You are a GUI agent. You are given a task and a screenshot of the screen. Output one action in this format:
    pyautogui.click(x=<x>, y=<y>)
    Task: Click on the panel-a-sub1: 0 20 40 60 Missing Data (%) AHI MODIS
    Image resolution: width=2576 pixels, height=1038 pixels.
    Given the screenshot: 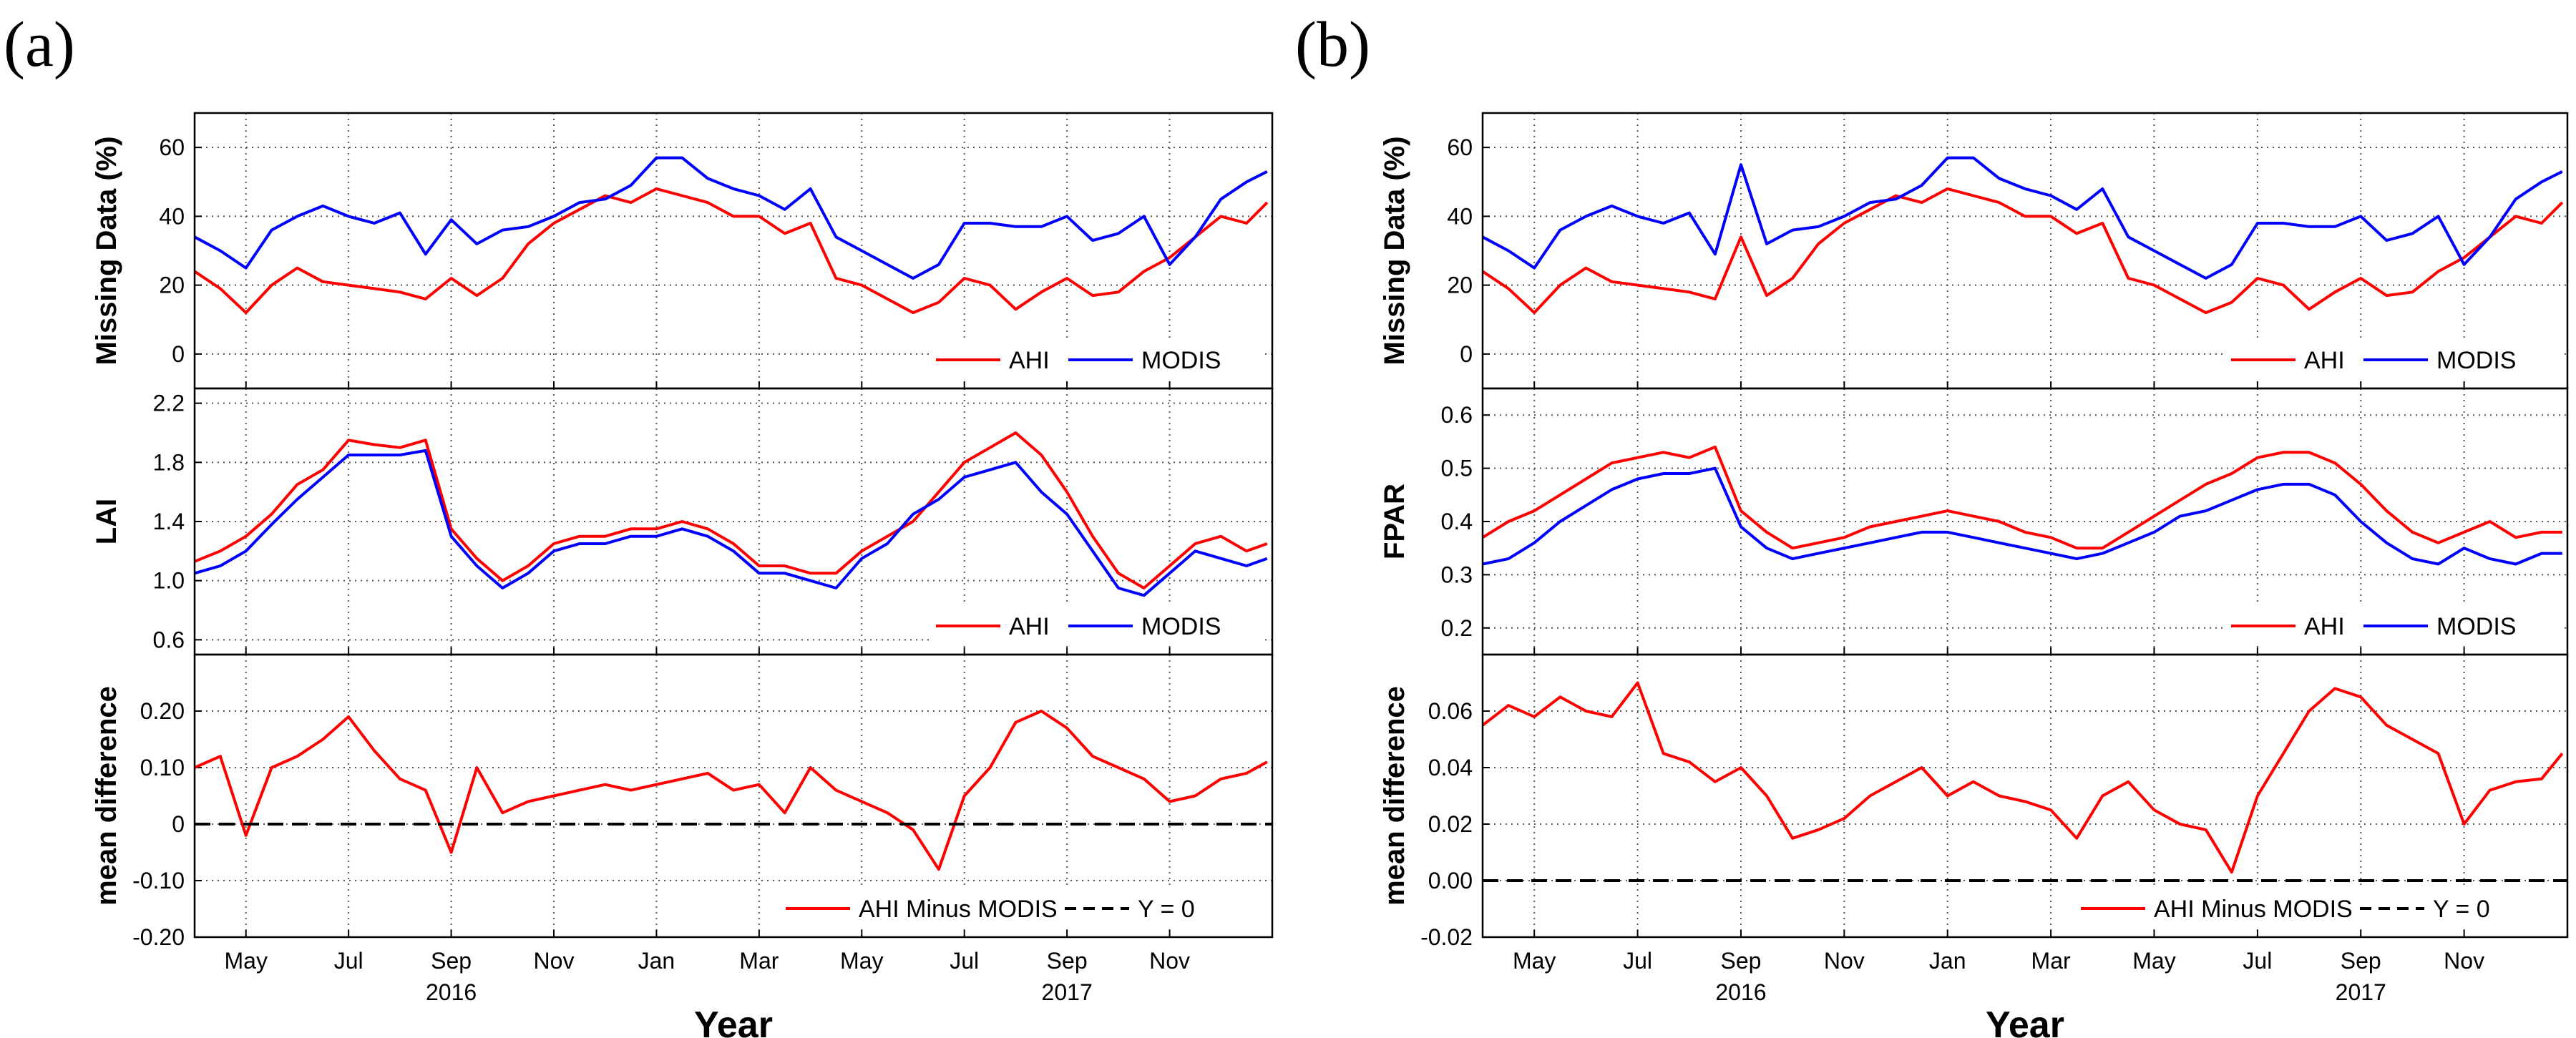 What is the action you would take?
    pyautogui.click(x=682, y=251)
    